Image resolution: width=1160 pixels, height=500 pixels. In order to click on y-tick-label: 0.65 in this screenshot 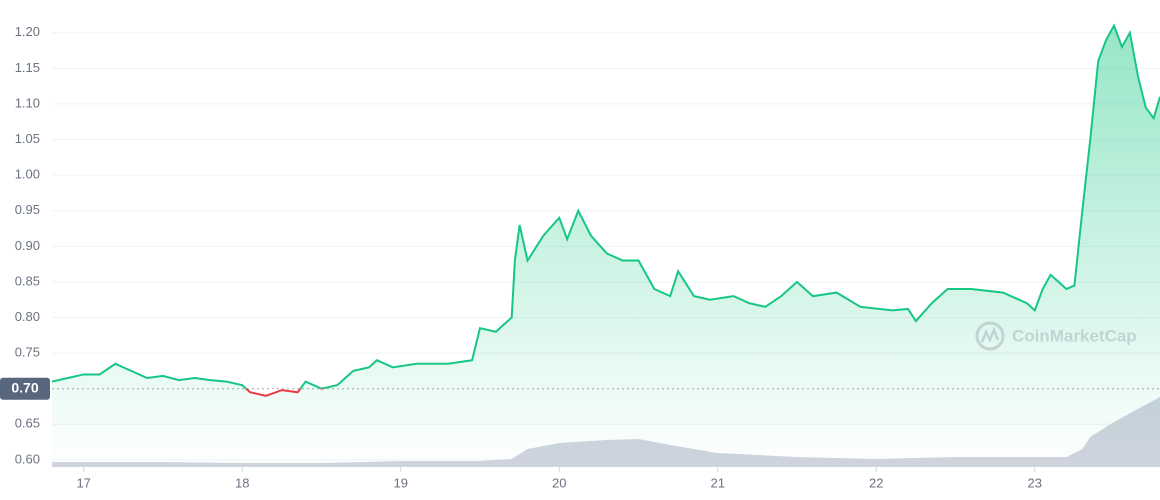, I will do `click(27, 423)`.